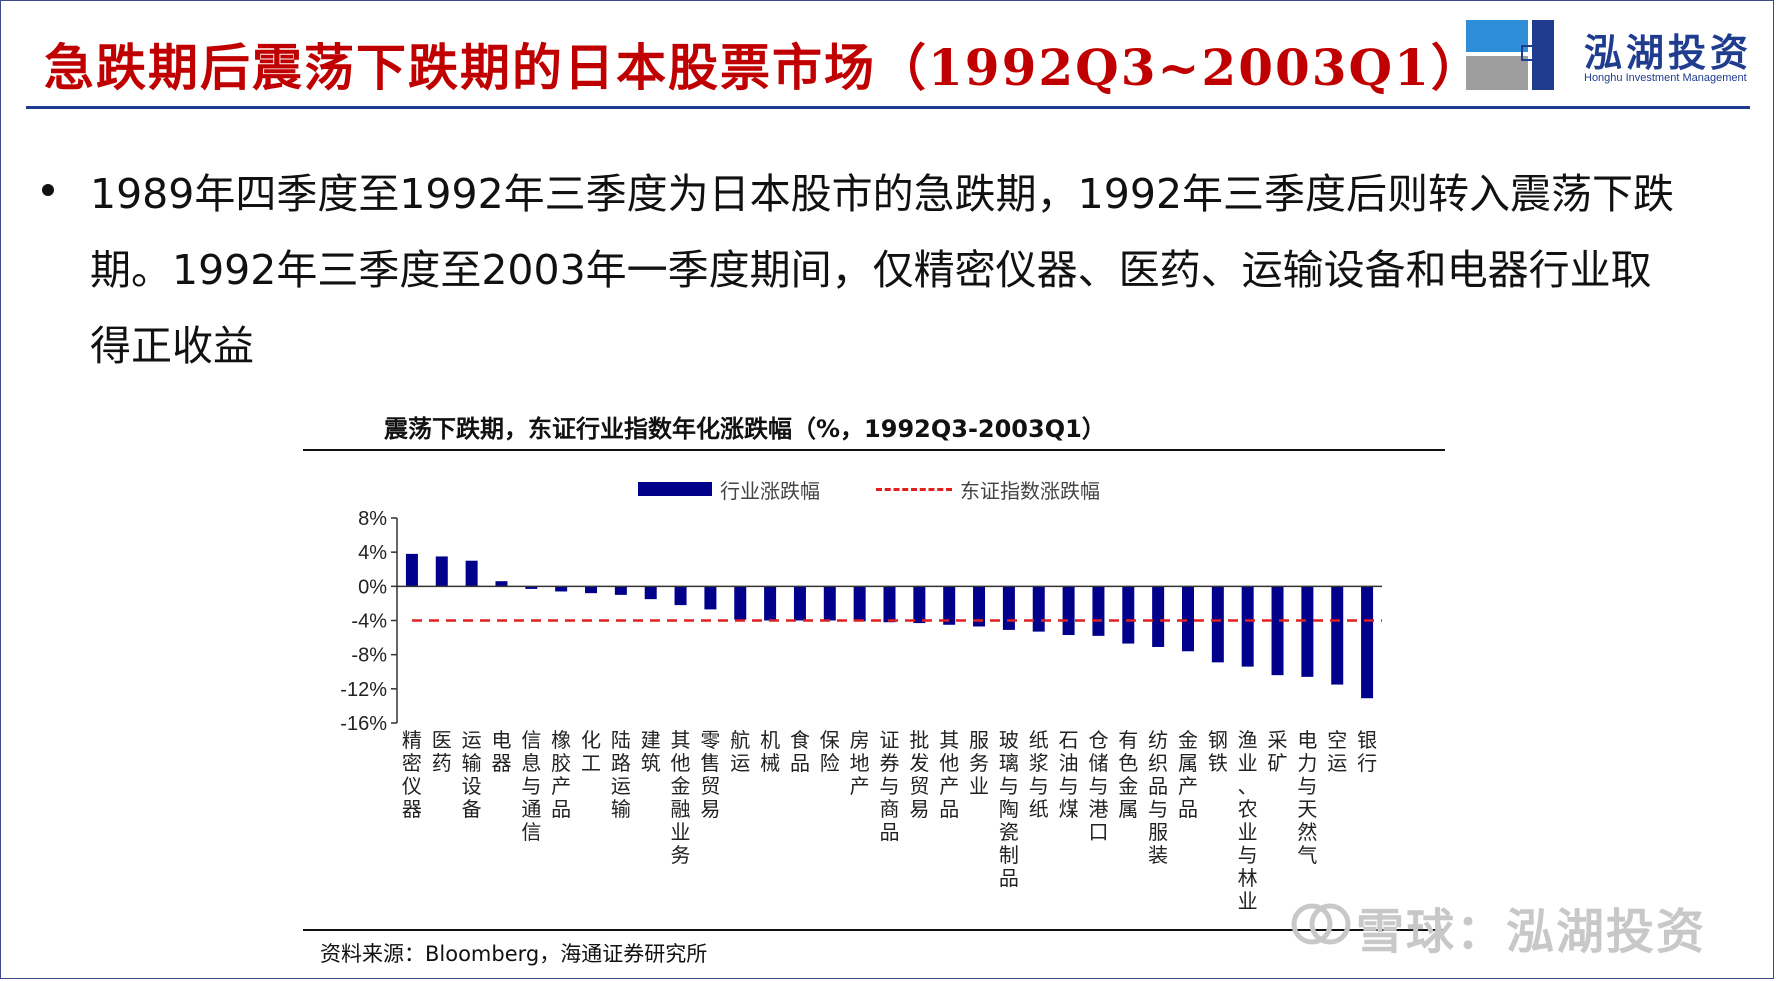 The width and height of the screenshot is (1776, 981). I want to click on y-tick-label: 8%, so click(372, 519).